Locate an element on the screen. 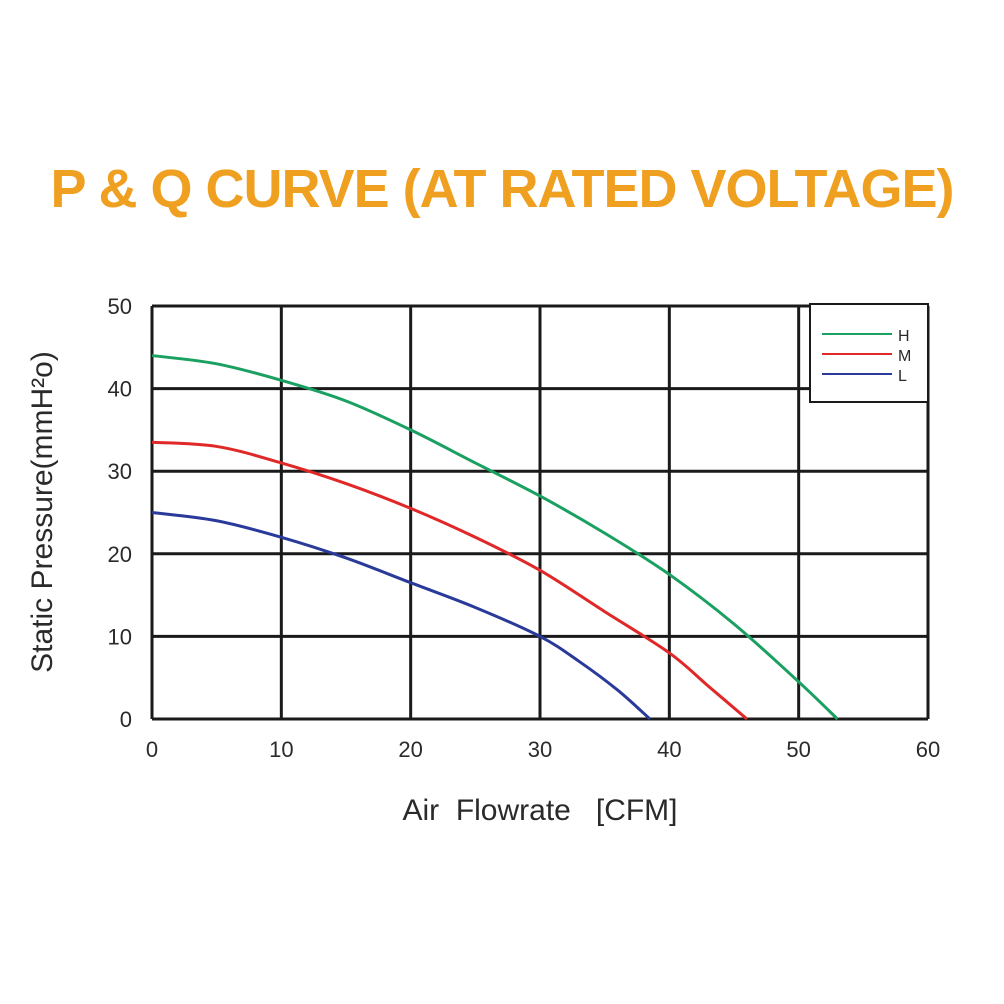  y-tick-label-4: 40 is located at coordinates (120, 389).